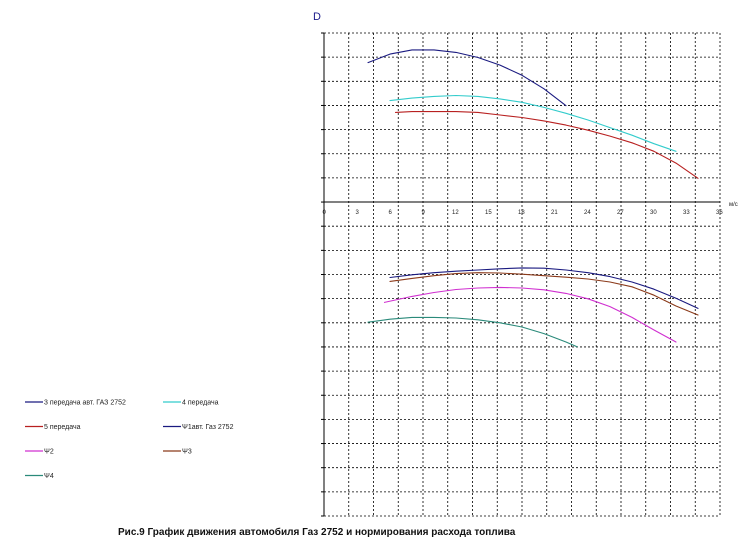  What do you see at coordinates (208, 427) in the screenshot?
I see `legend-label: Ψ1авт. Газ 2752` at bounding box center [208, 427].